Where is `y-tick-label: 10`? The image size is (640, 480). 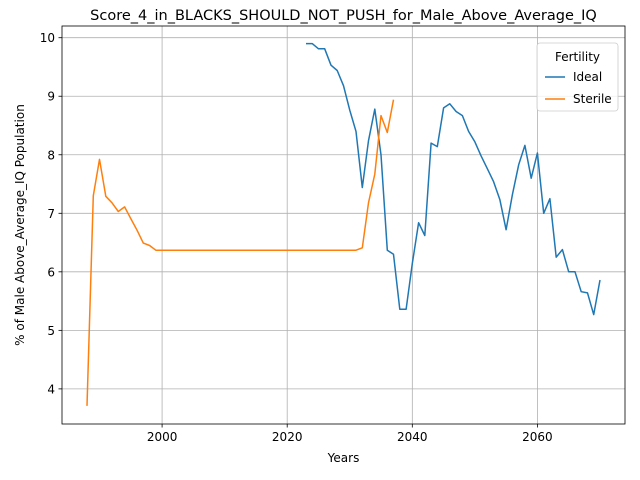 y-tick-label: 10 is located at coordinates (47, 38).